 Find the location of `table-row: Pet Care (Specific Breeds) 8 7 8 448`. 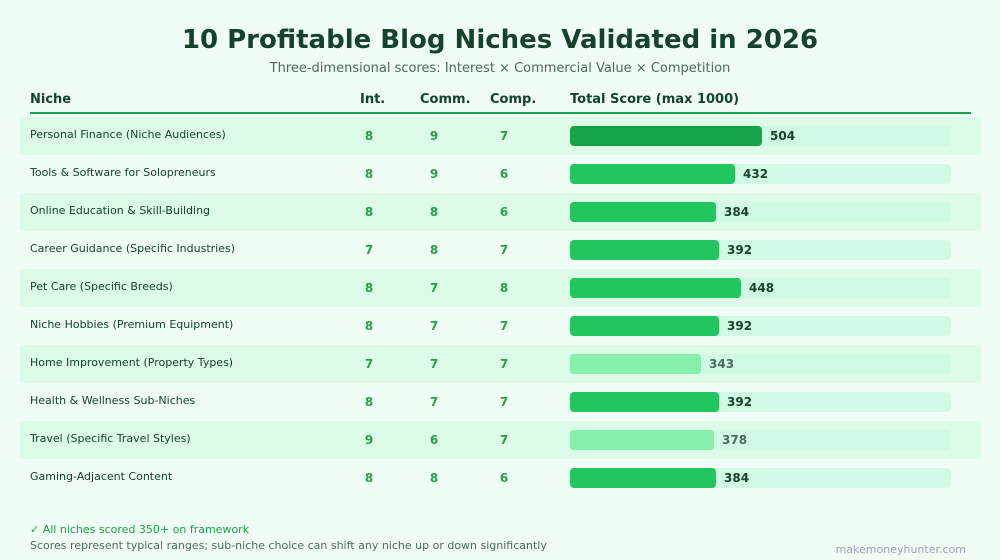

table-row: Pet Care (Specific Breeds) 8 7 8 448 is located at coordinates (500, 288).